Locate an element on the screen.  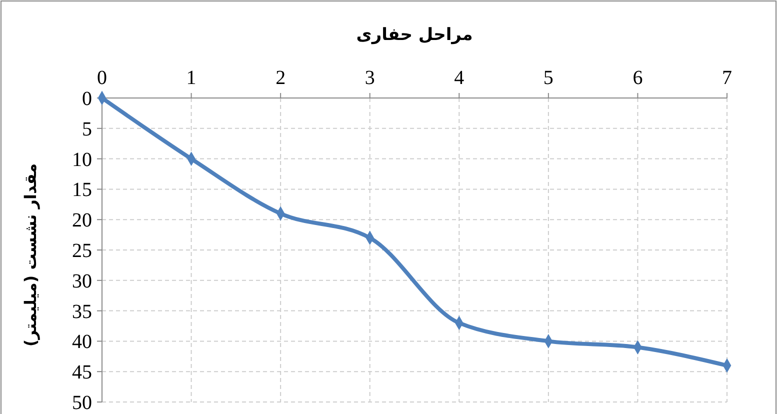
y-tick-label: 20 is located at coordinates (82, 221).